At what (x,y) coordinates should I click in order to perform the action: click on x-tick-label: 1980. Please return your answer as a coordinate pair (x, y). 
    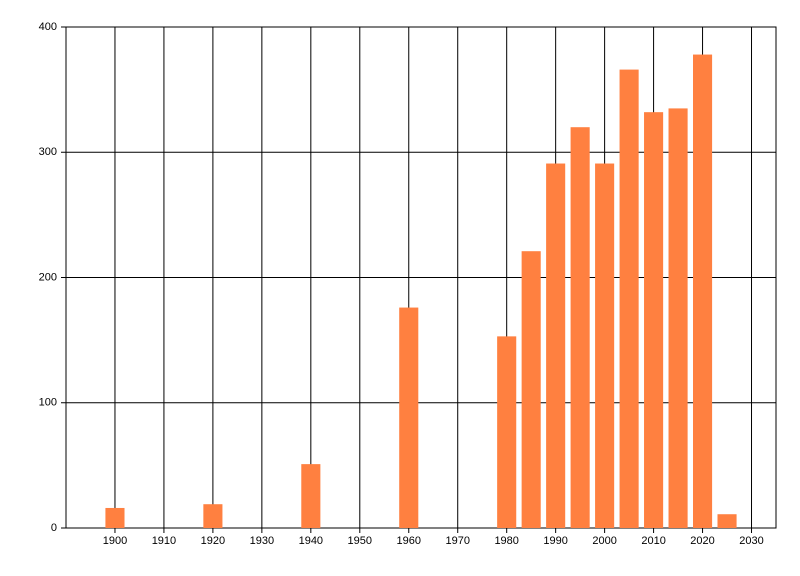
    Looking at the image, I should click on (506, 541).